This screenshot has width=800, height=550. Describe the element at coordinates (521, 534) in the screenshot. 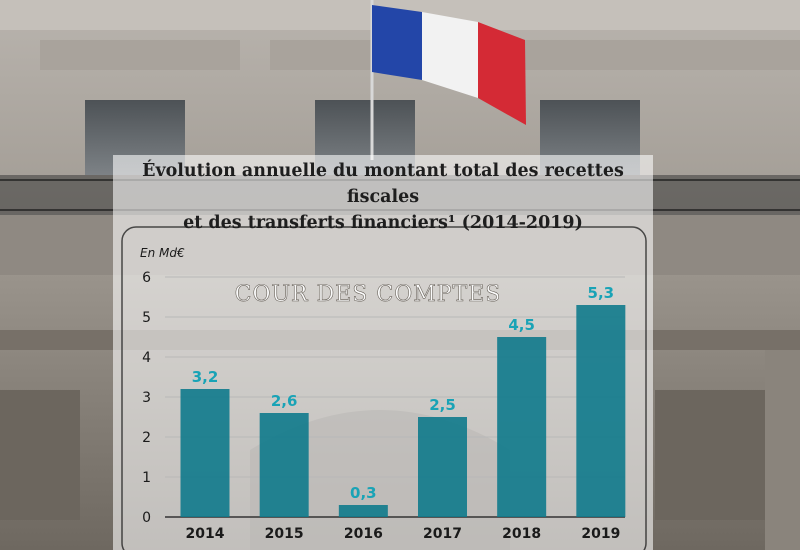

I see `x-tick-label-2018: 2018` at that location.